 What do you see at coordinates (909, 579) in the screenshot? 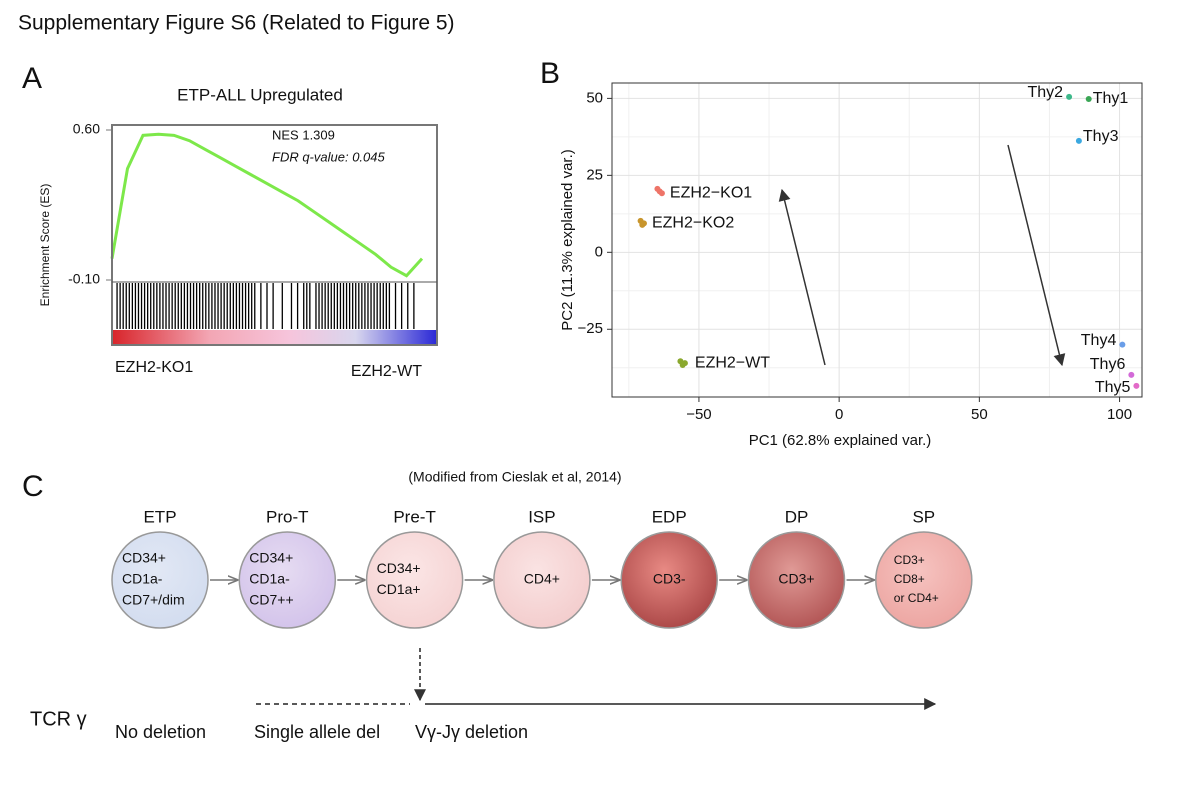
I see `marker-label: CD8+` at bounding box center [909, 579].